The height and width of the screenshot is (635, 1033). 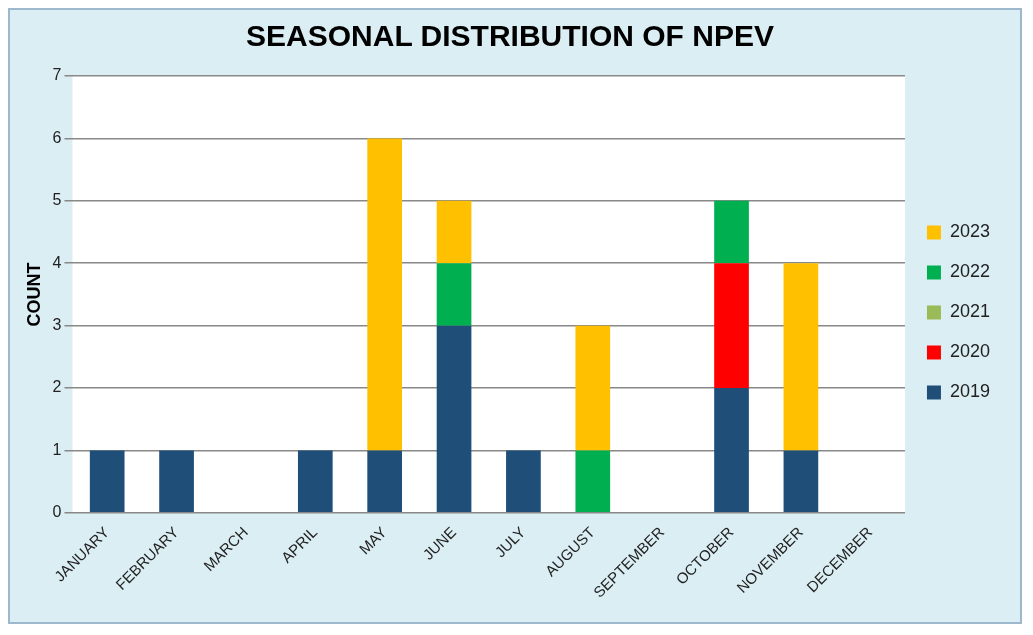 I want to click on legend-label: 2023, so click(x=969, y=231).